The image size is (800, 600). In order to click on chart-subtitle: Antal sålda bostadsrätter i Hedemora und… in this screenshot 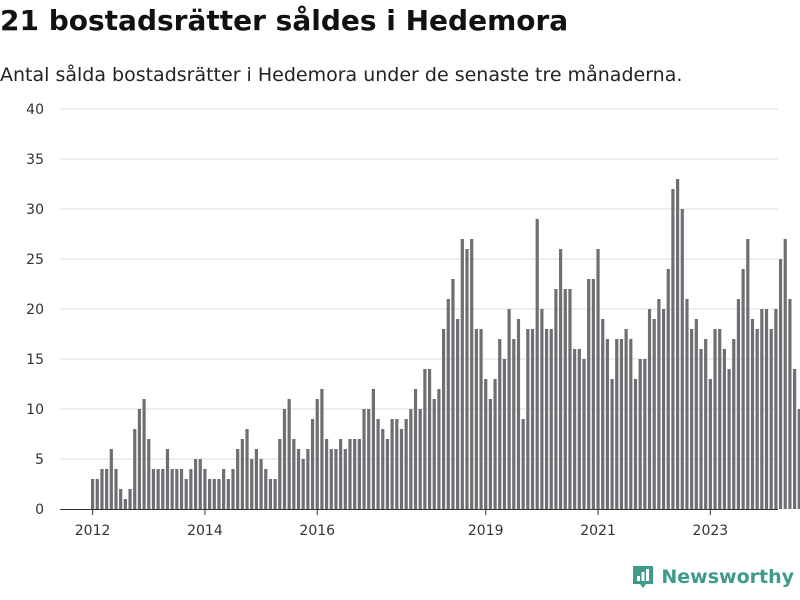, I will do `click(341, 75)`.